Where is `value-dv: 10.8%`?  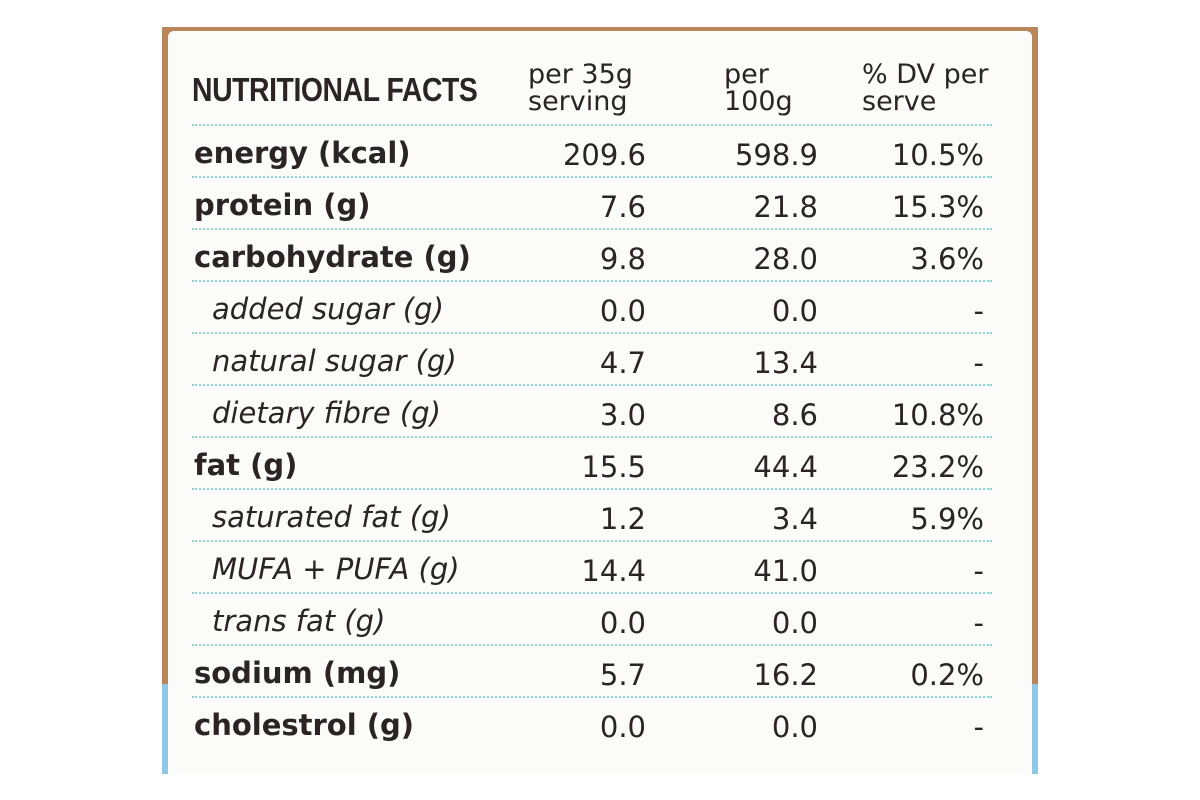 value-dv: 10.8% is located at coordinates (937, 415).